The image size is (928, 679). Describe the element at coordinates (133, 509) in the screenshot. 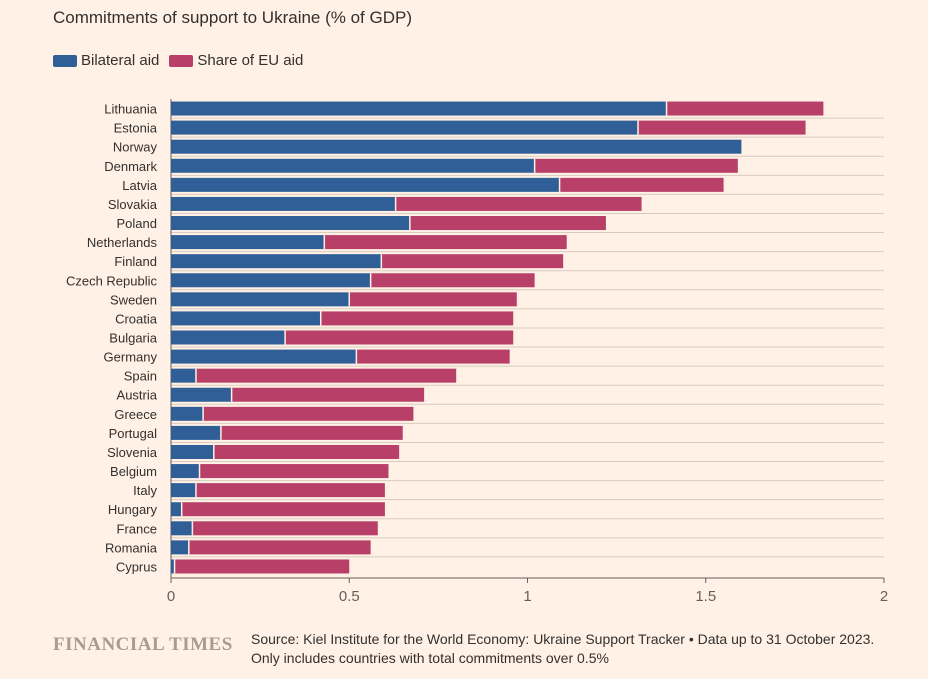

I see `category-label: Hungary` at that location.